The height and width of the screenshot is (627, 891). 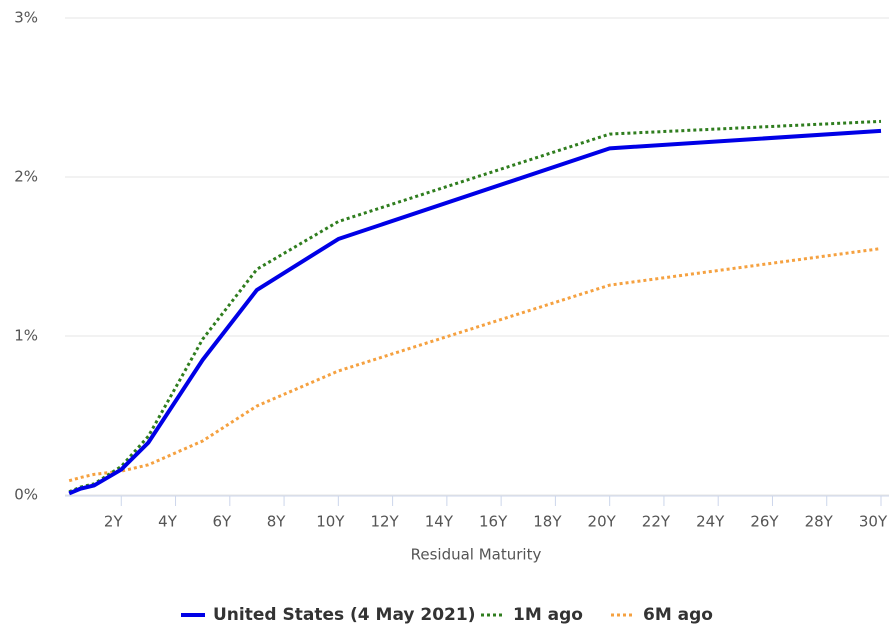 What do you see at coordinates (114, 522) in the screenshot?
I see `x-tick-label: 2Y` at bounding box center [114, 522].